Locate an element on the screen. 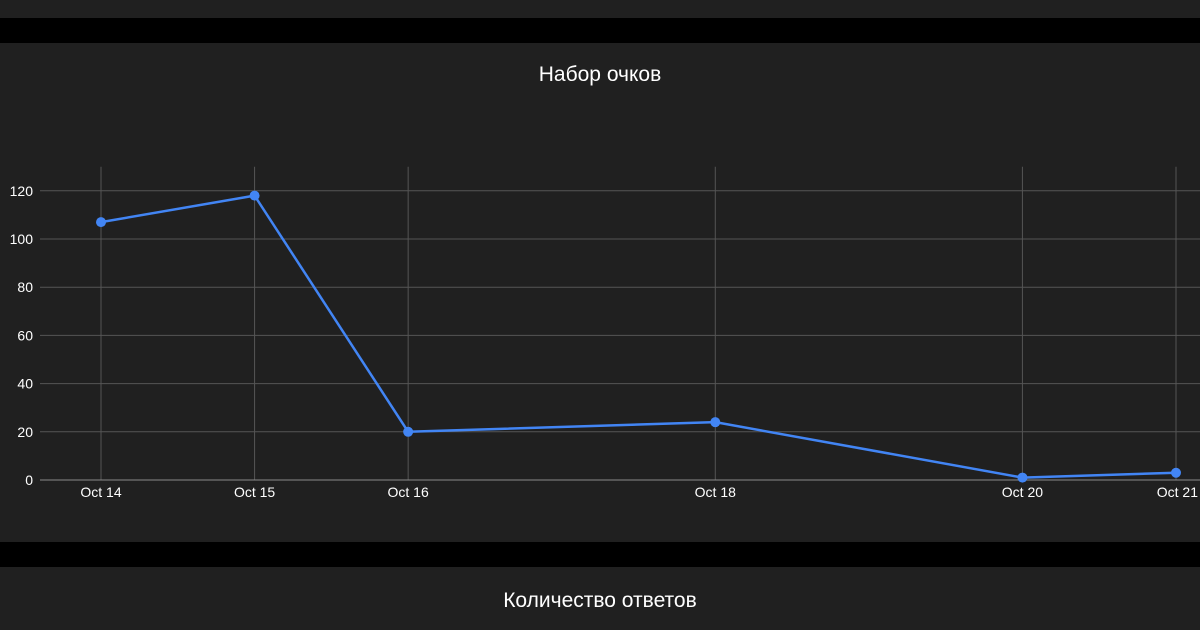  x-tick-label: Oct 15 is located at coordinates (254, 492).